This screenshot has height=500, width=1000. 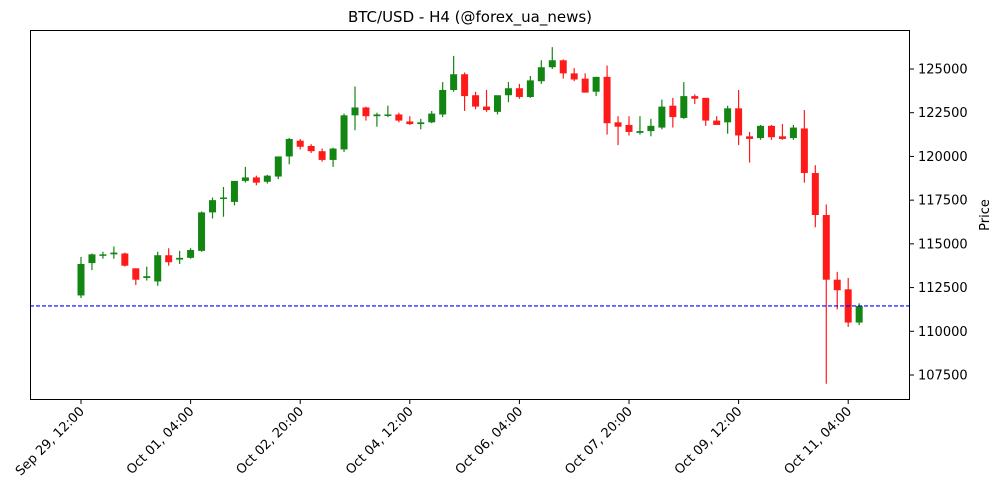 What do you see at coordinates (943, 288) in the screenshot?
I see `y-tick-label: 112500` at bounding box center [943, 288].